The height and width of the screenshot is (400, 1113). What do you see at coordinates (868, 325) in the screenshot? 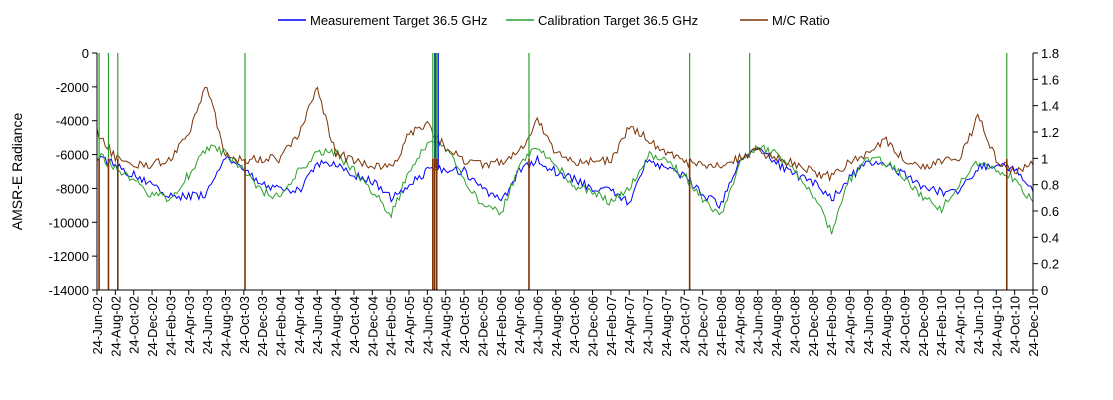
I see `x-tick-label: 24-Jun-09` at bounding box center [868, 325].